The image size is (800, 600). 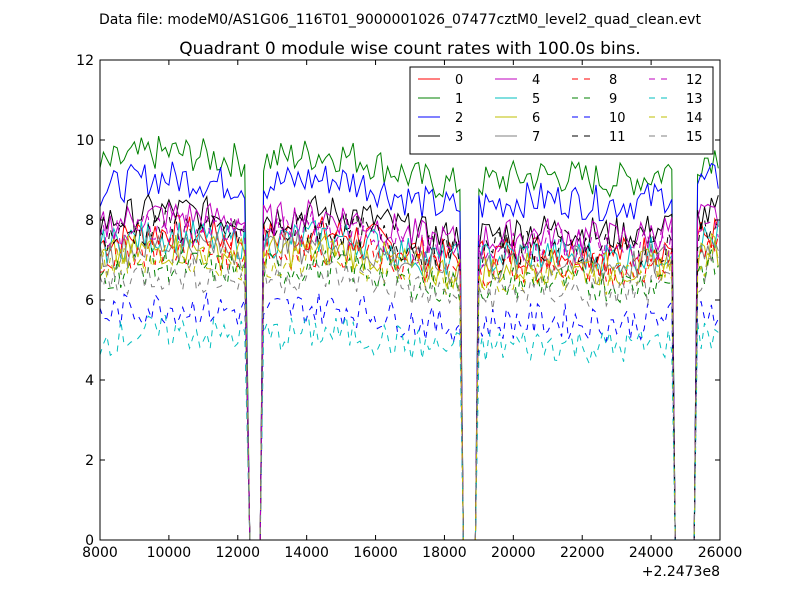 What do you see at coordinates (459, 118) in the screenshot?
I see `legend-label-2: 2` at bounding box center [459, 118].